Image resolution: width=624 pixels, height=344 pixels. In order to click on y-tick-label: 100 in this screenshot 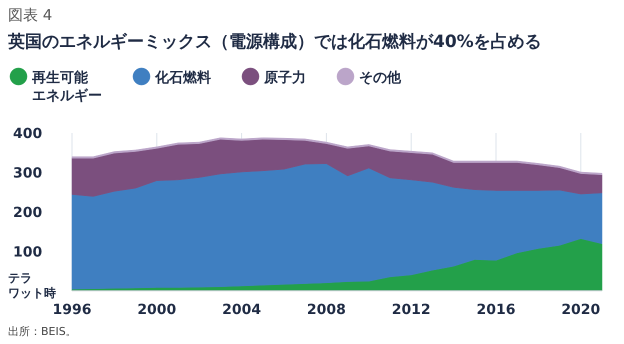, I will do `click(27, 252)`.